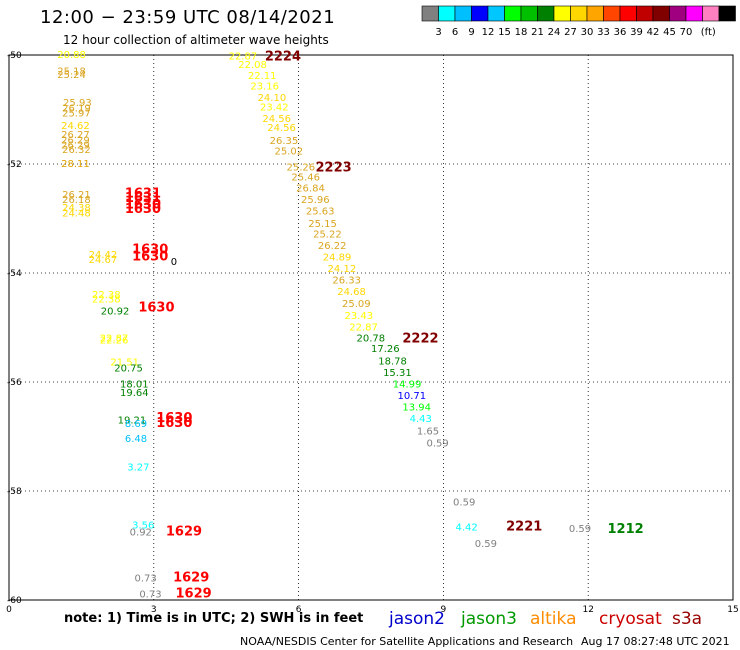  I want to click on wave-height-point: 25.02, so click(288, 151).